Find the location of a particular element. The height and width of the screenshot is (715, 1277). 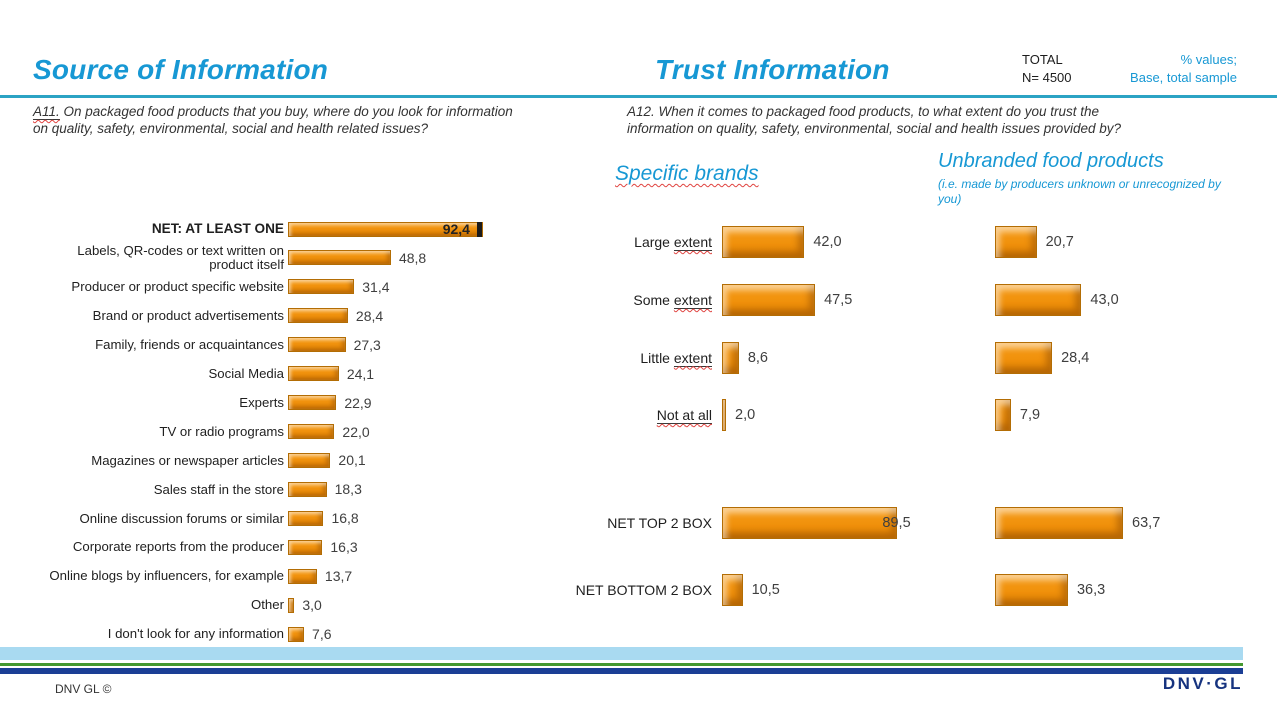

value-label: 10,5 is located at coordinates (765, 590).